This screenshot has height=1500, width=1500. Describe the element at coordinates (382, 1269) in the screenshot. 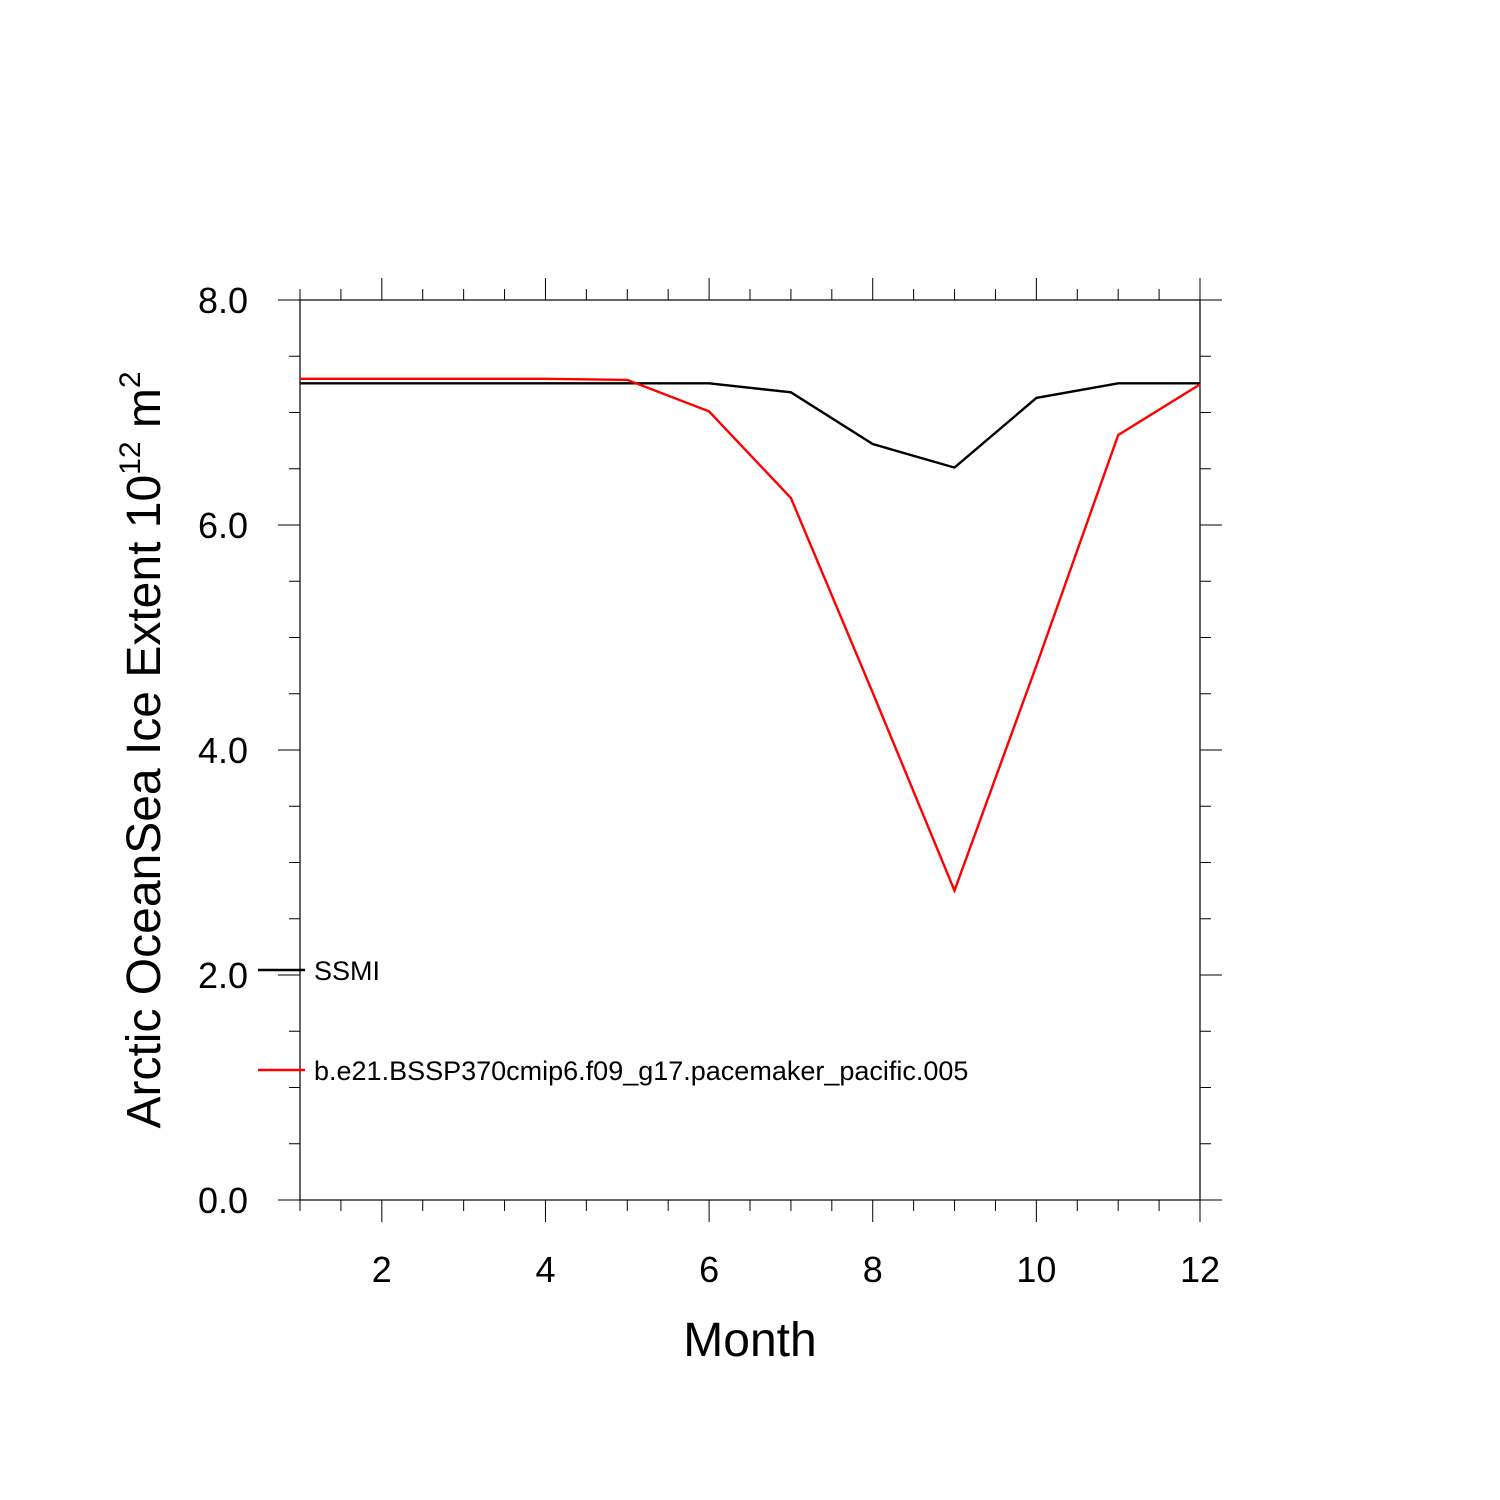

I see `x-tick-label: 2` at that location.